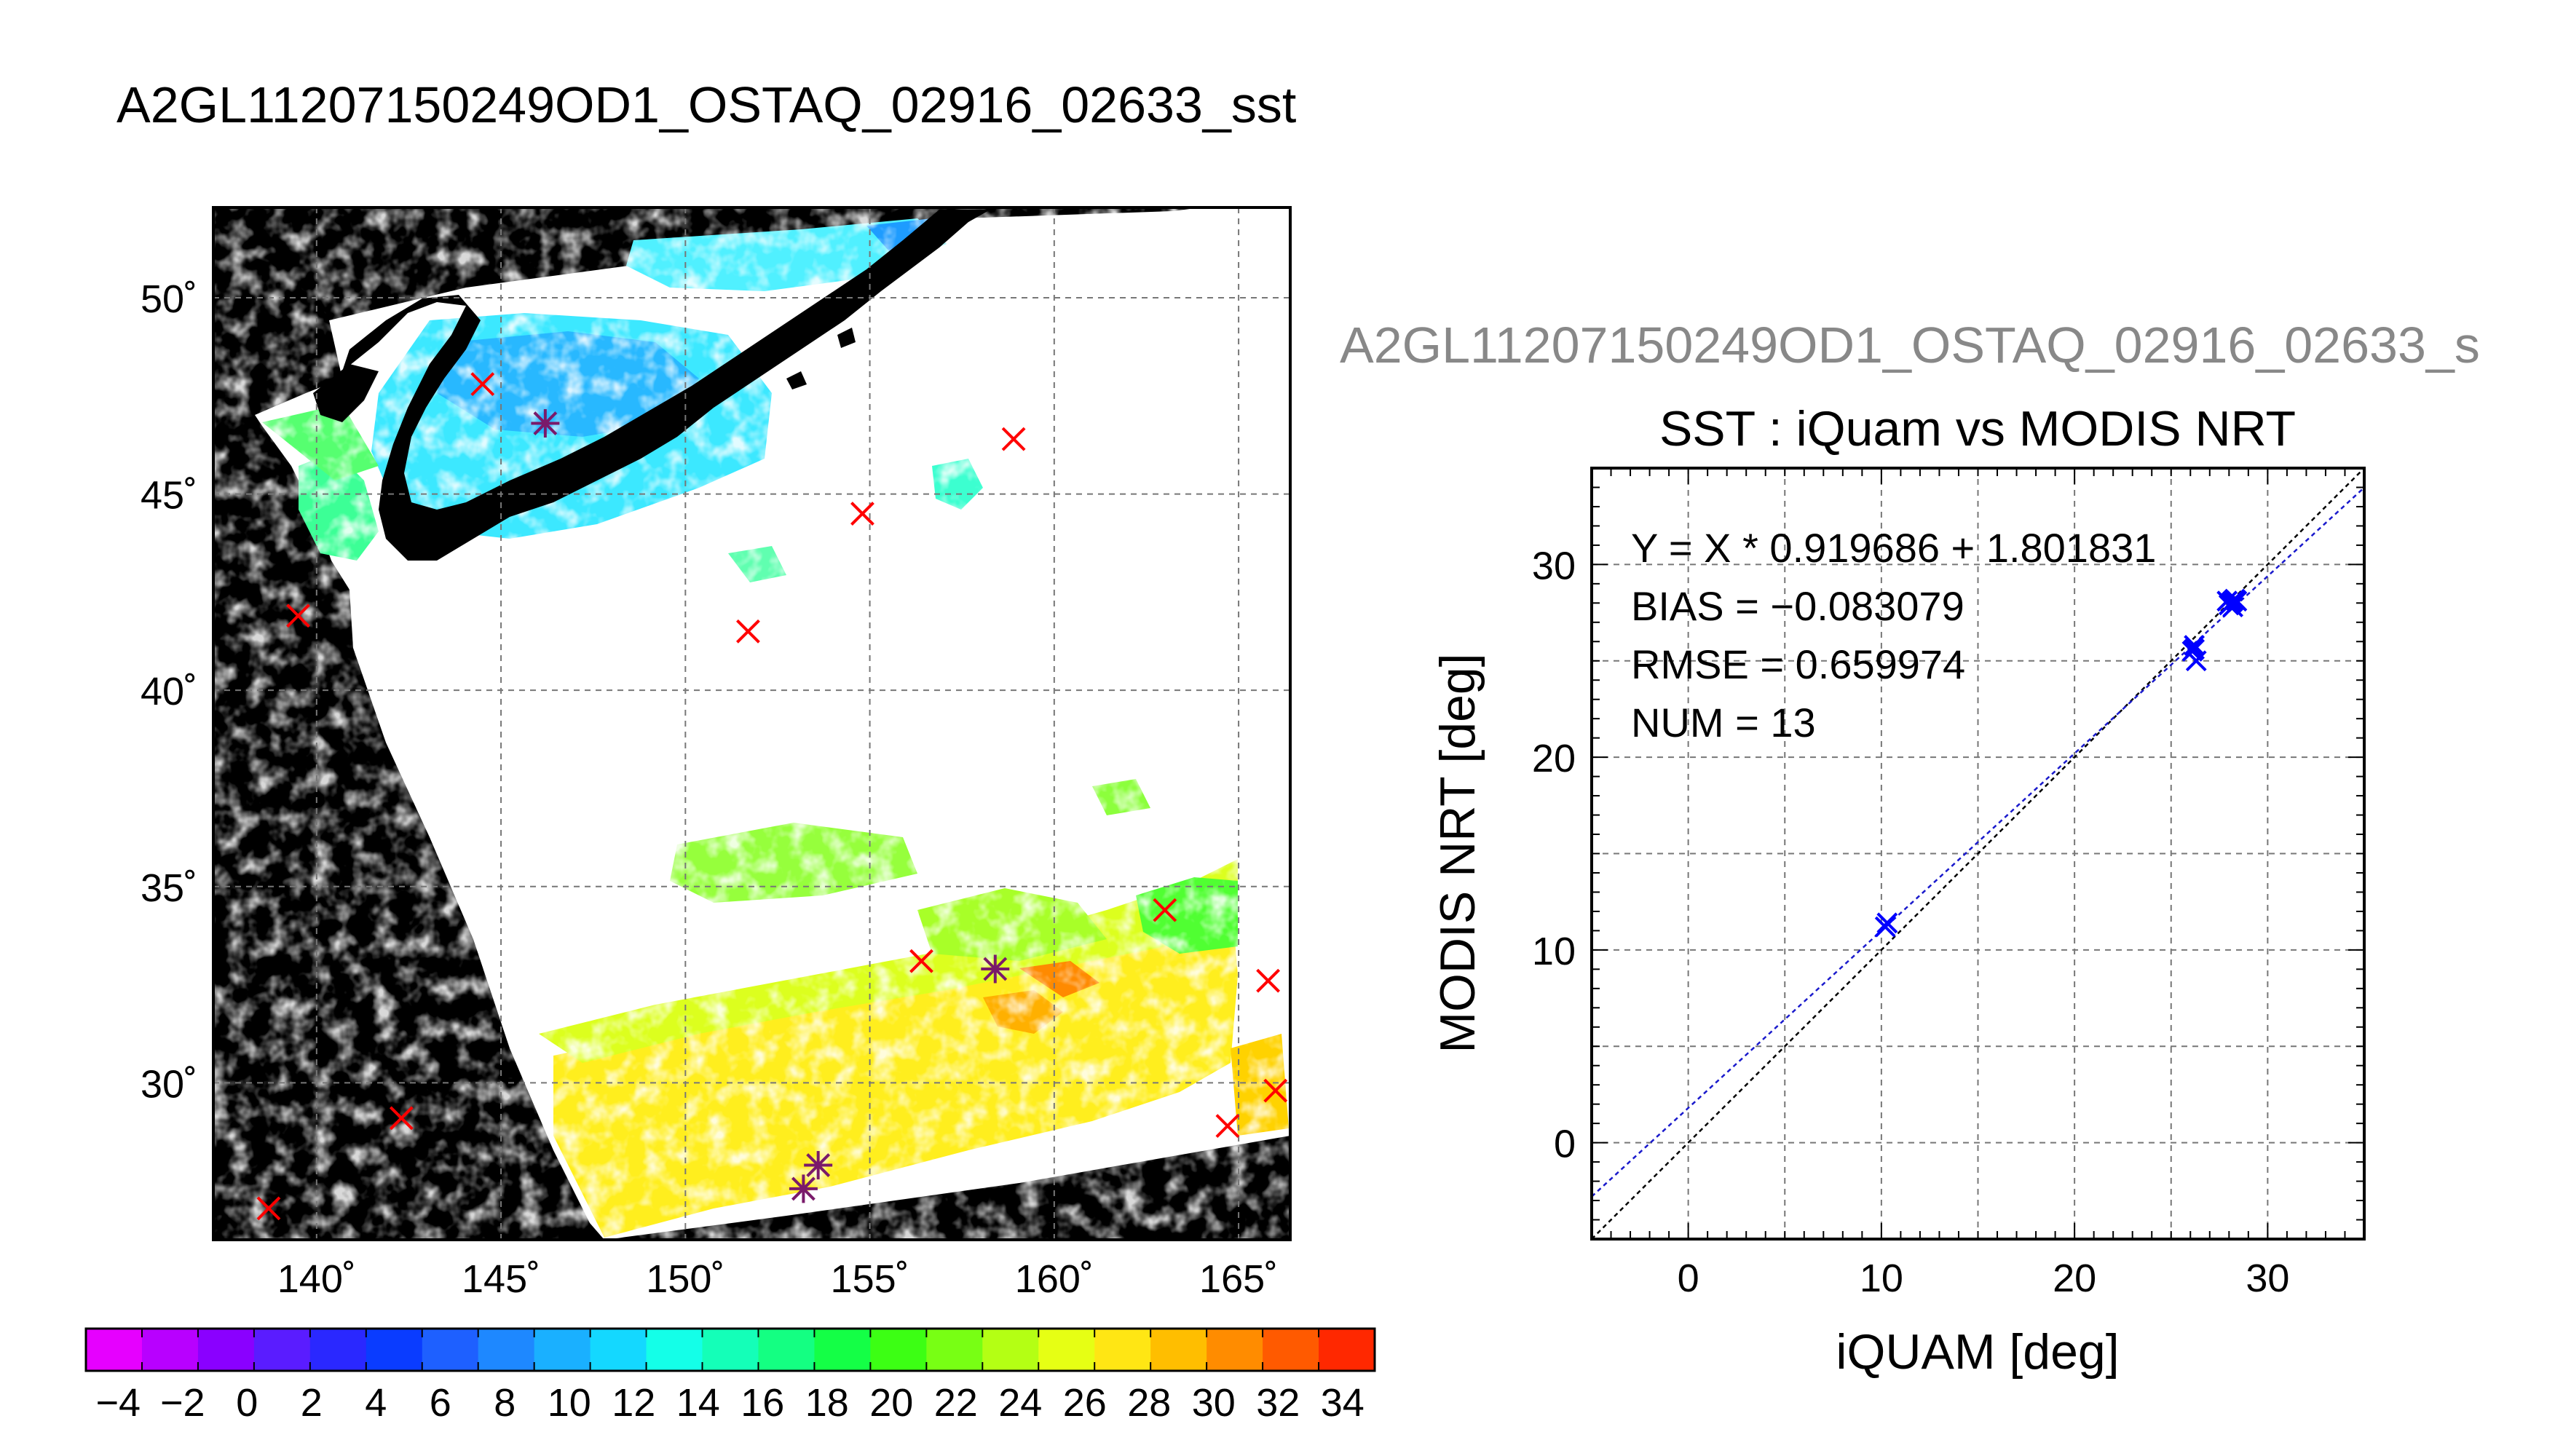  Describe the element at coordinates (1554, 758) in the screenshot. I see `scatter-y-tick-label: 20` at that location.